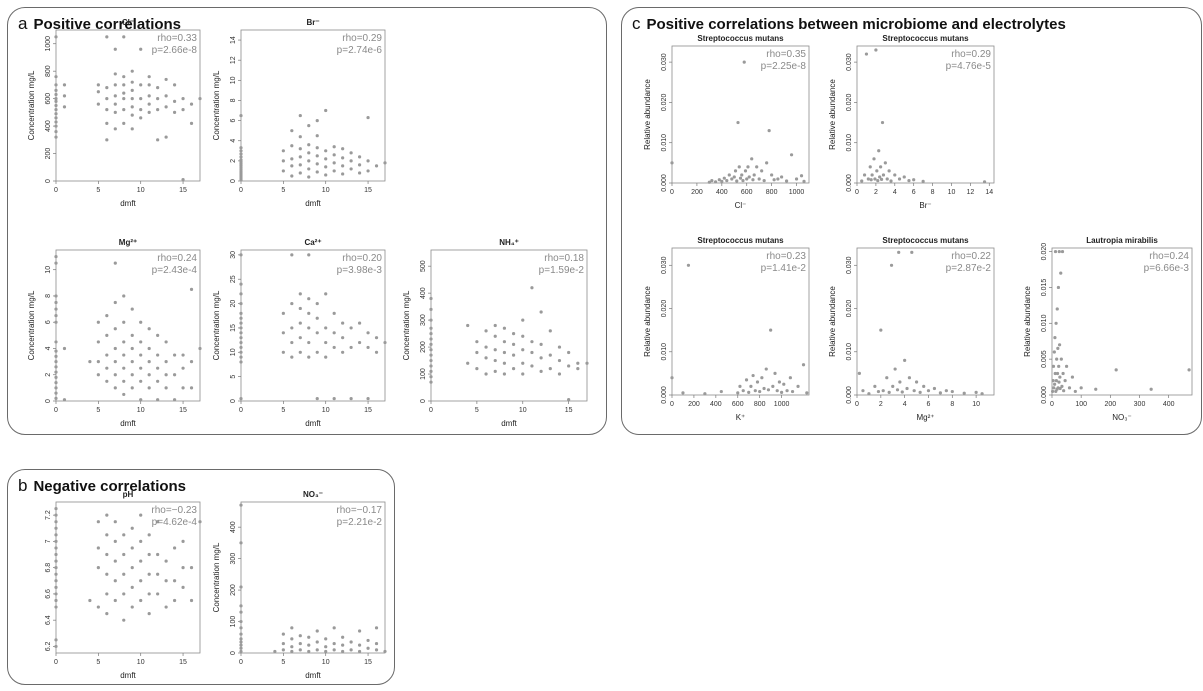  I want to click on y-tick-label: 0.015, so click(1044, 288).